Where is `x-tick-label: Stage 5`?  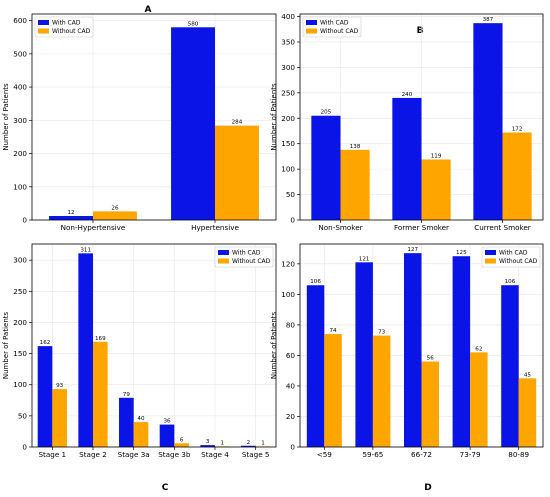 x-tick-label: Stage 5 is located at coordinates (256, 454).